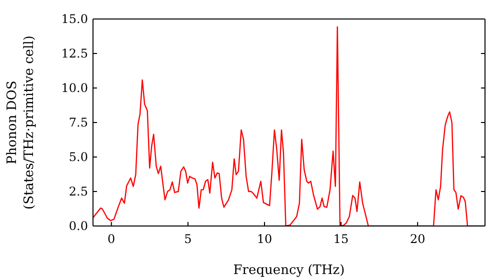  I want to click on y-tick-label: 15.0, so click(74, 19).